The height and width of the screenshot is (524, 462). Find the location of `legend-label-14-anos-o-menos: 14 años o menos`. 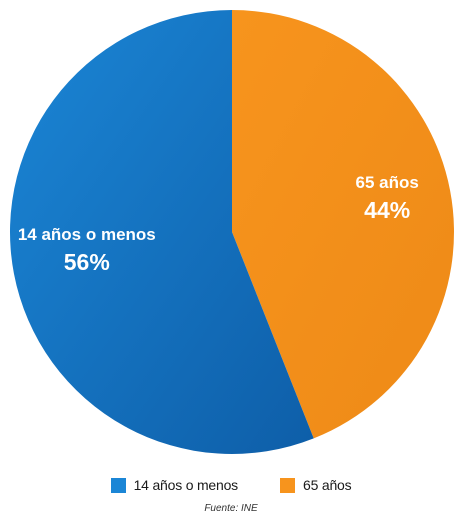

legend-label-14-anos-o-menos: 14 años o menos is located at coordinates (186, 485).